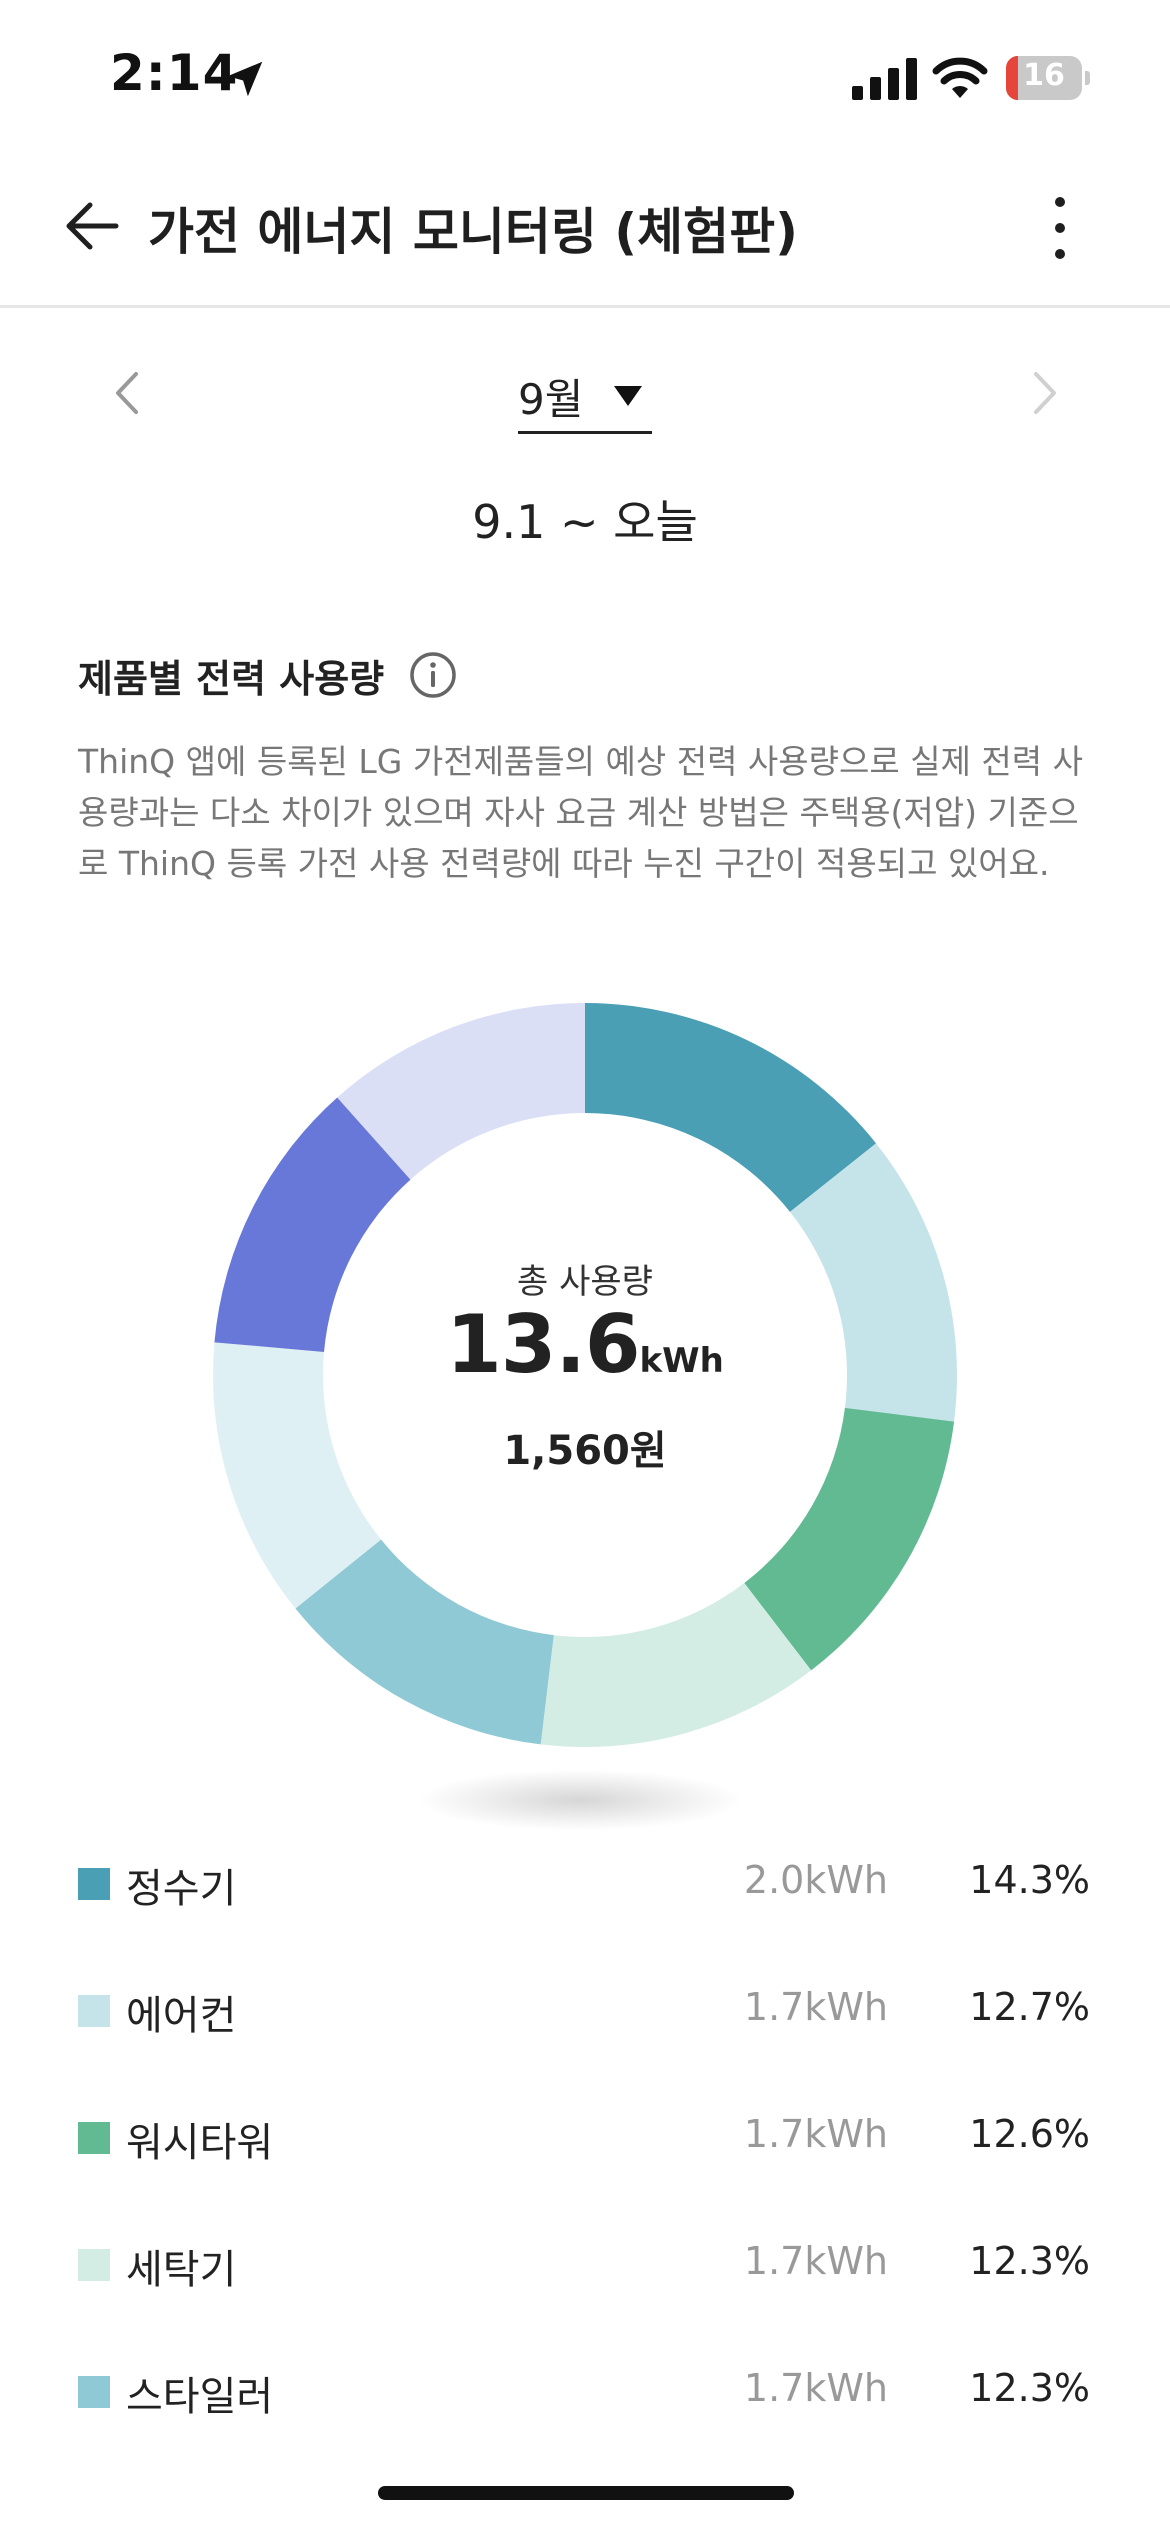 This screenshot has width=1170, height=2532. What do you see at coordinates (551, 399) in the screenshot?
I see `month-label: 9월` at bounding box center [551, 399].